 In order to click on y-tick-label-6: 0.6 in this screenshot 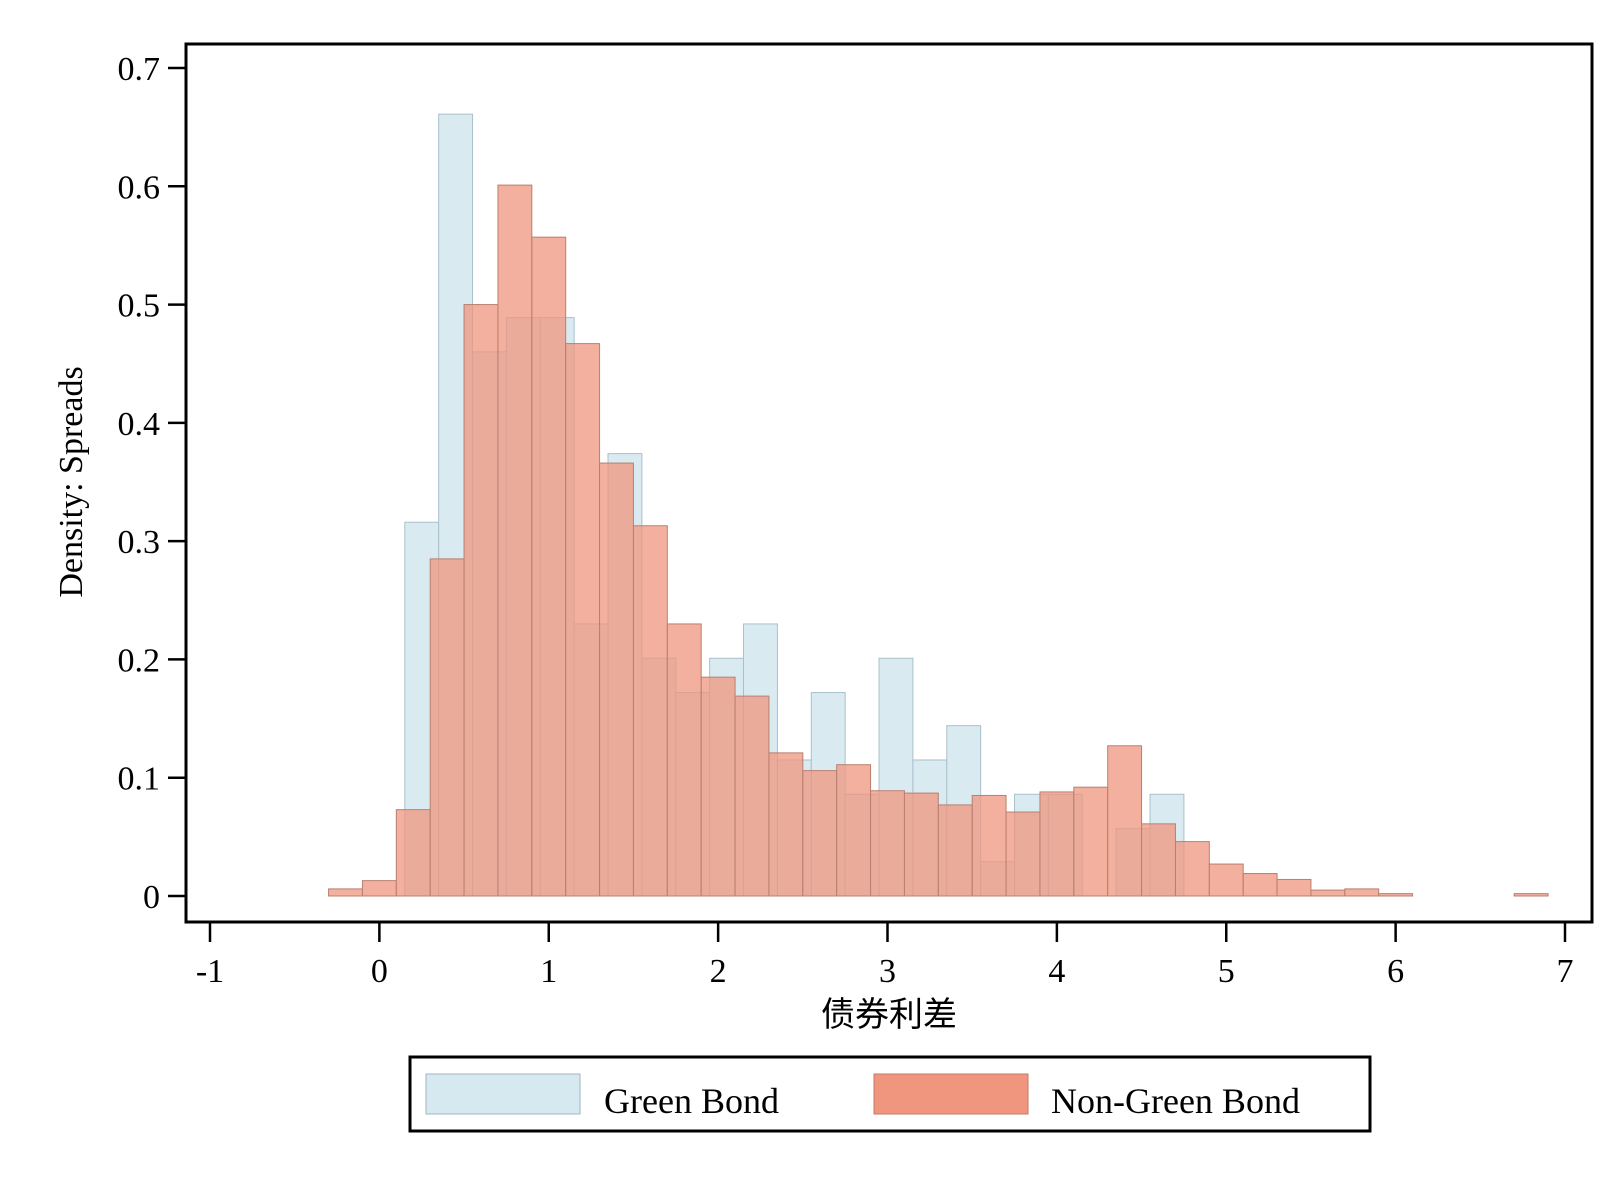, I will do `click(139, 187)`.